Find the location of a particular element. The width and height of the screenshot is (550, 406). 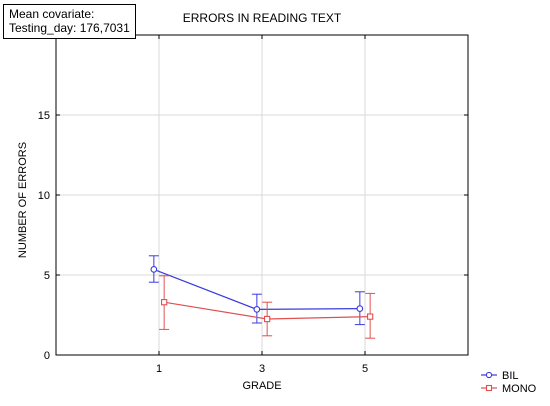

covariate-line-2: Testing_day: 176,7031 is located at coordinates (69, 28).